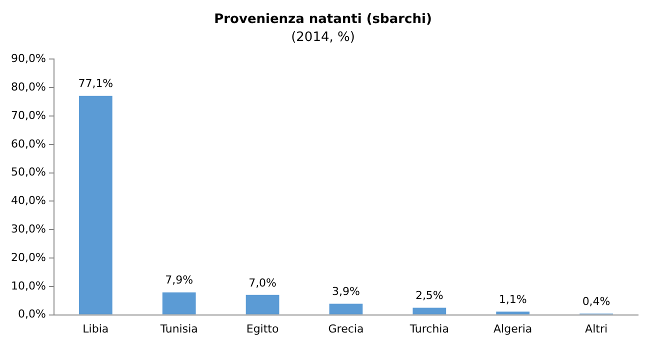 The height and width of the screenshot is (347, 656). Describe the element at coordinates (28, 285) in the screenshot. I see `y-tick-label: 10,0%` at that location.